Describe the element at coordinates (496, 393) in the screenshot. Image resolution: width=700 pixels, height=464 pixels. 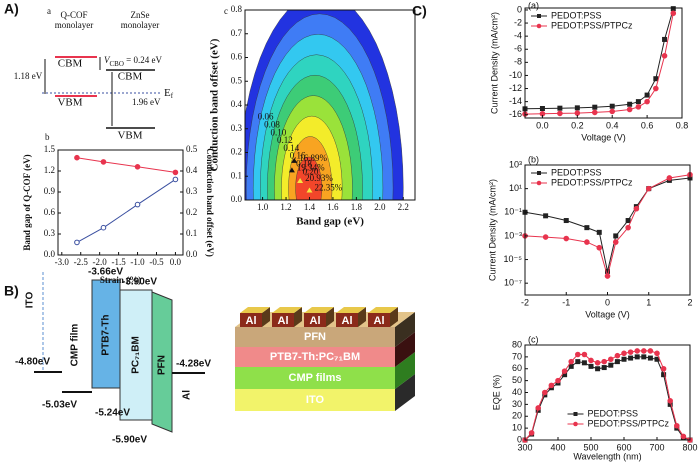
I see `y-axis-label: EQE (%)` at that location.